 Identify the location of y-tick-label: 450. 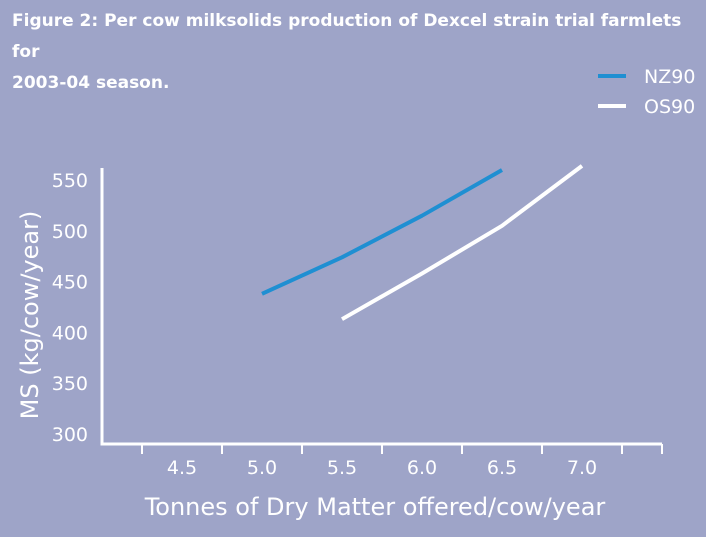
(70, 283).